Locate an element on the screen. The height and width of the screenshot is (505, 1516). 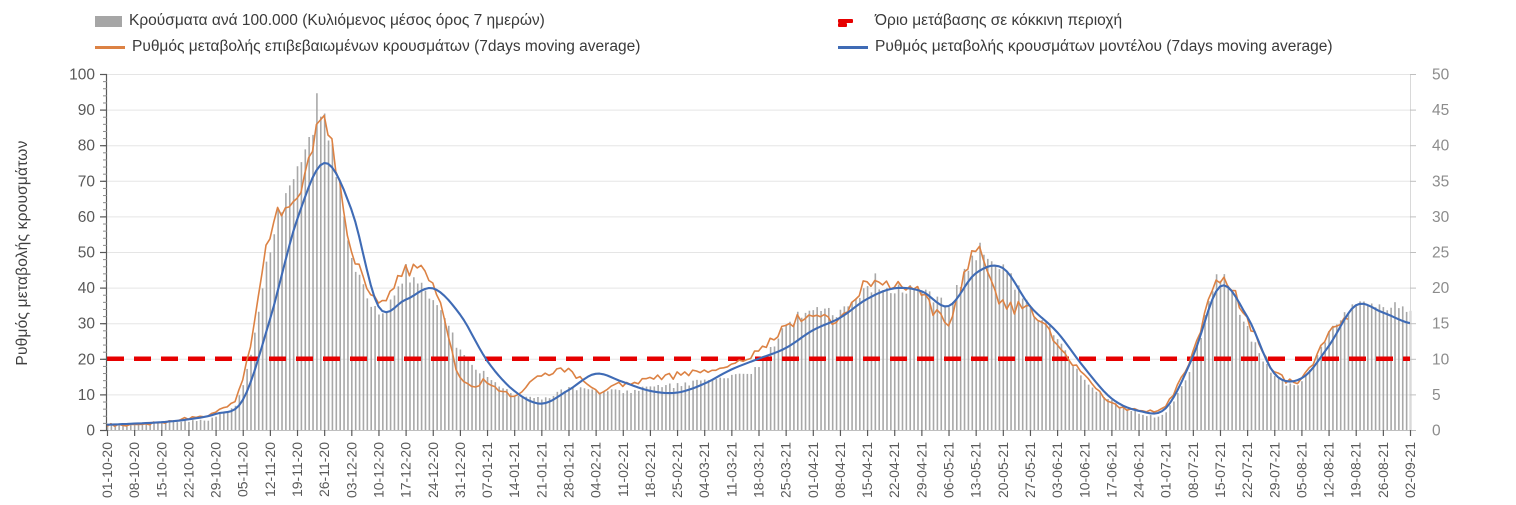
legend-label: Όριο μετάβασης σε κόκκινη περιοχή is located at coordinates (999, 20).